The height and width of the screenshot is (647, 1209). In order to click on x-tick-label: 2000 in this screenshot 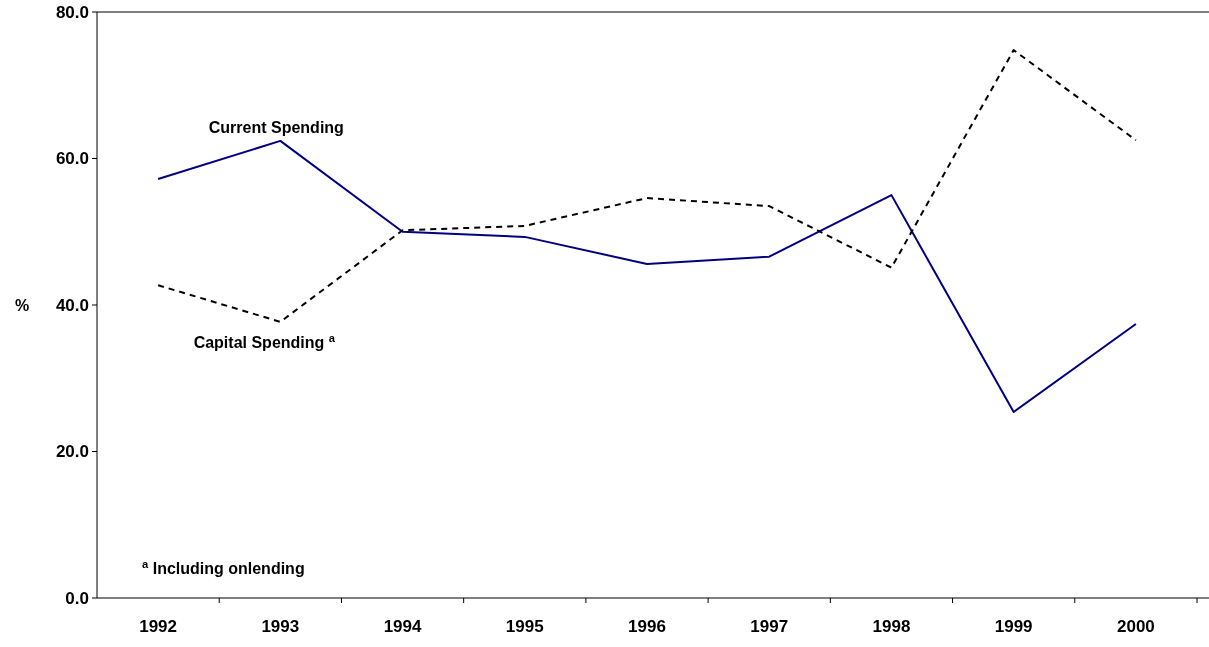, I will do `click(1135, 626)`.